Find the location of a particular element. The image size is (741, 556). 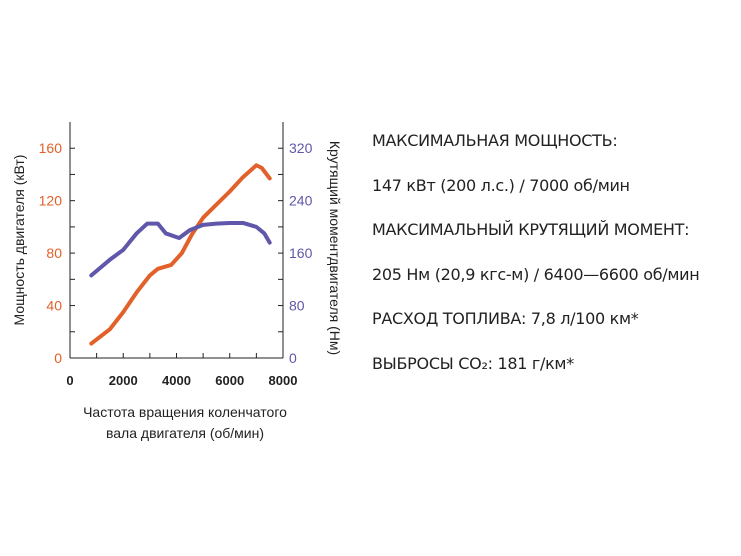

max-power-label: МАКСИМАЛЬНАЯ МОЩНОСТЬ: is located at coordinates (495, 140).